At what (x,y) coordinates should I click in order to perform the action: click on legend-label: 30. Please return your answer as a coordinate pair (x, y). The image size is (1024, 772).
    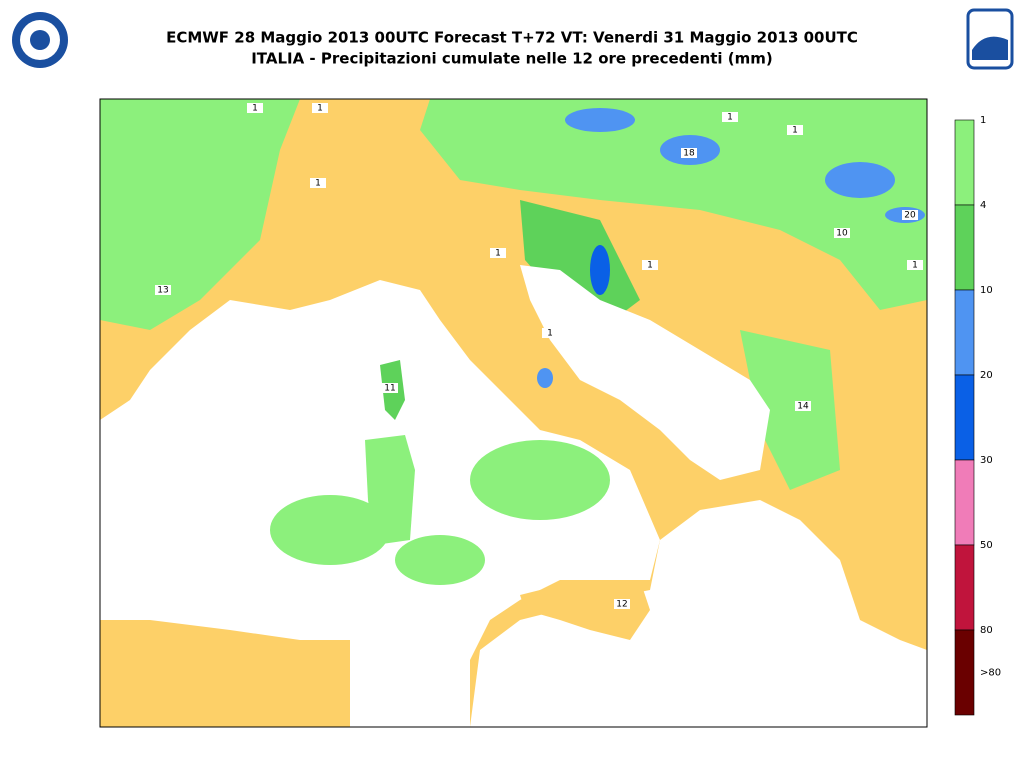
    Looking at the image, I should click on (986, 460).